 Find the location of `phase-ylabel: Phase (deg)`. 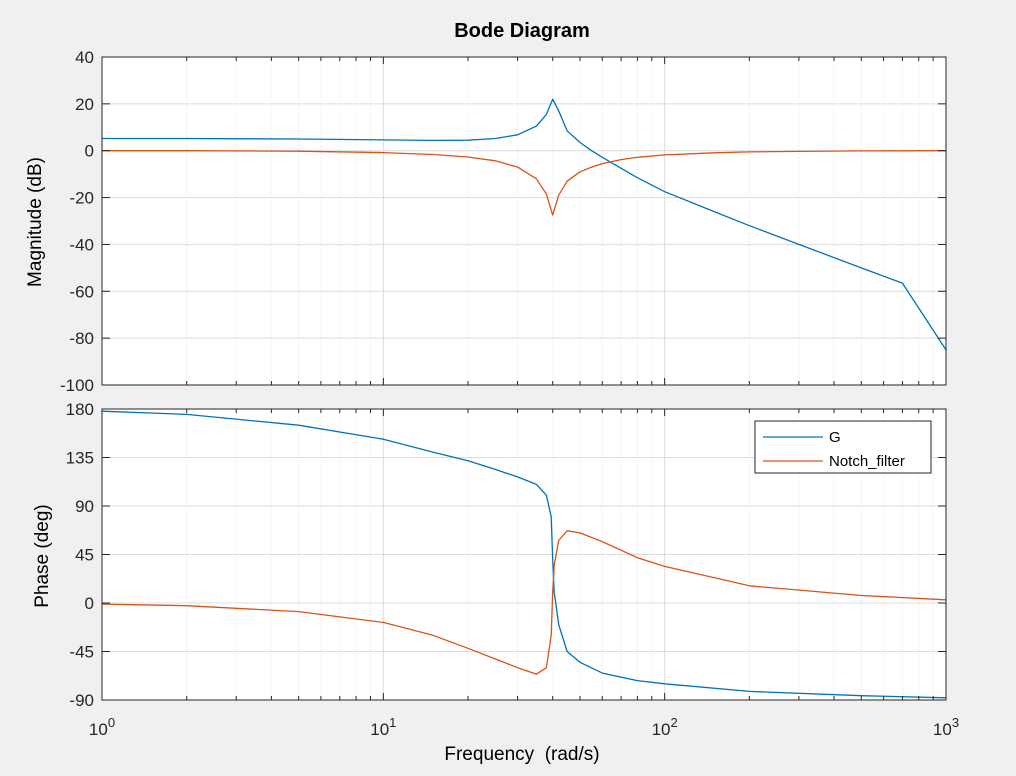

phase-ylabel: Phase (deg) is located at coordinates (42, 556).